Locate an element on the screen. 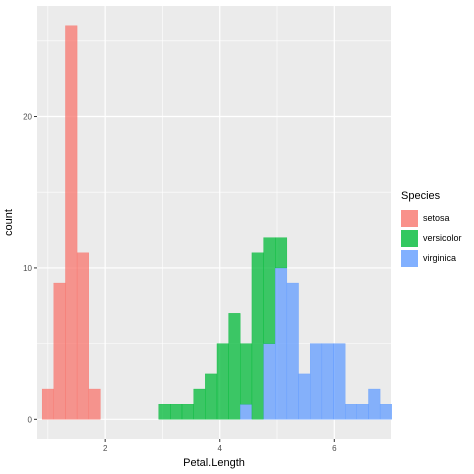  legend-title: Species is located at coordinates (421, 196).